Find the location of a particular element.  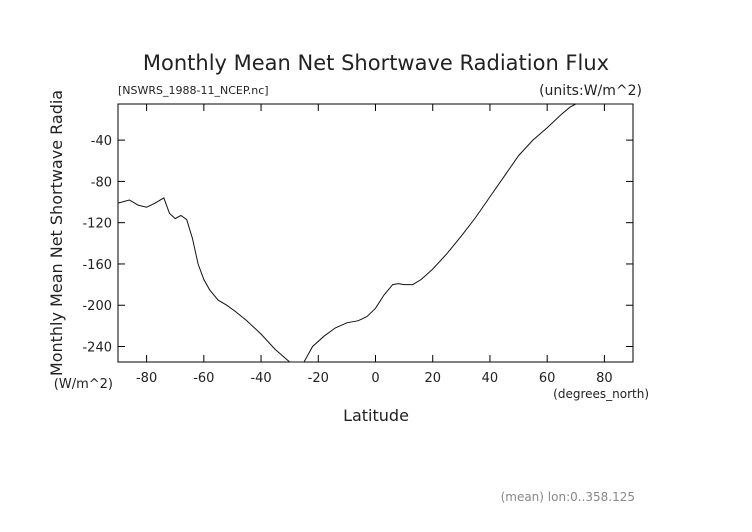

y-tick-label: -40 is located at coordinates (101, 141).